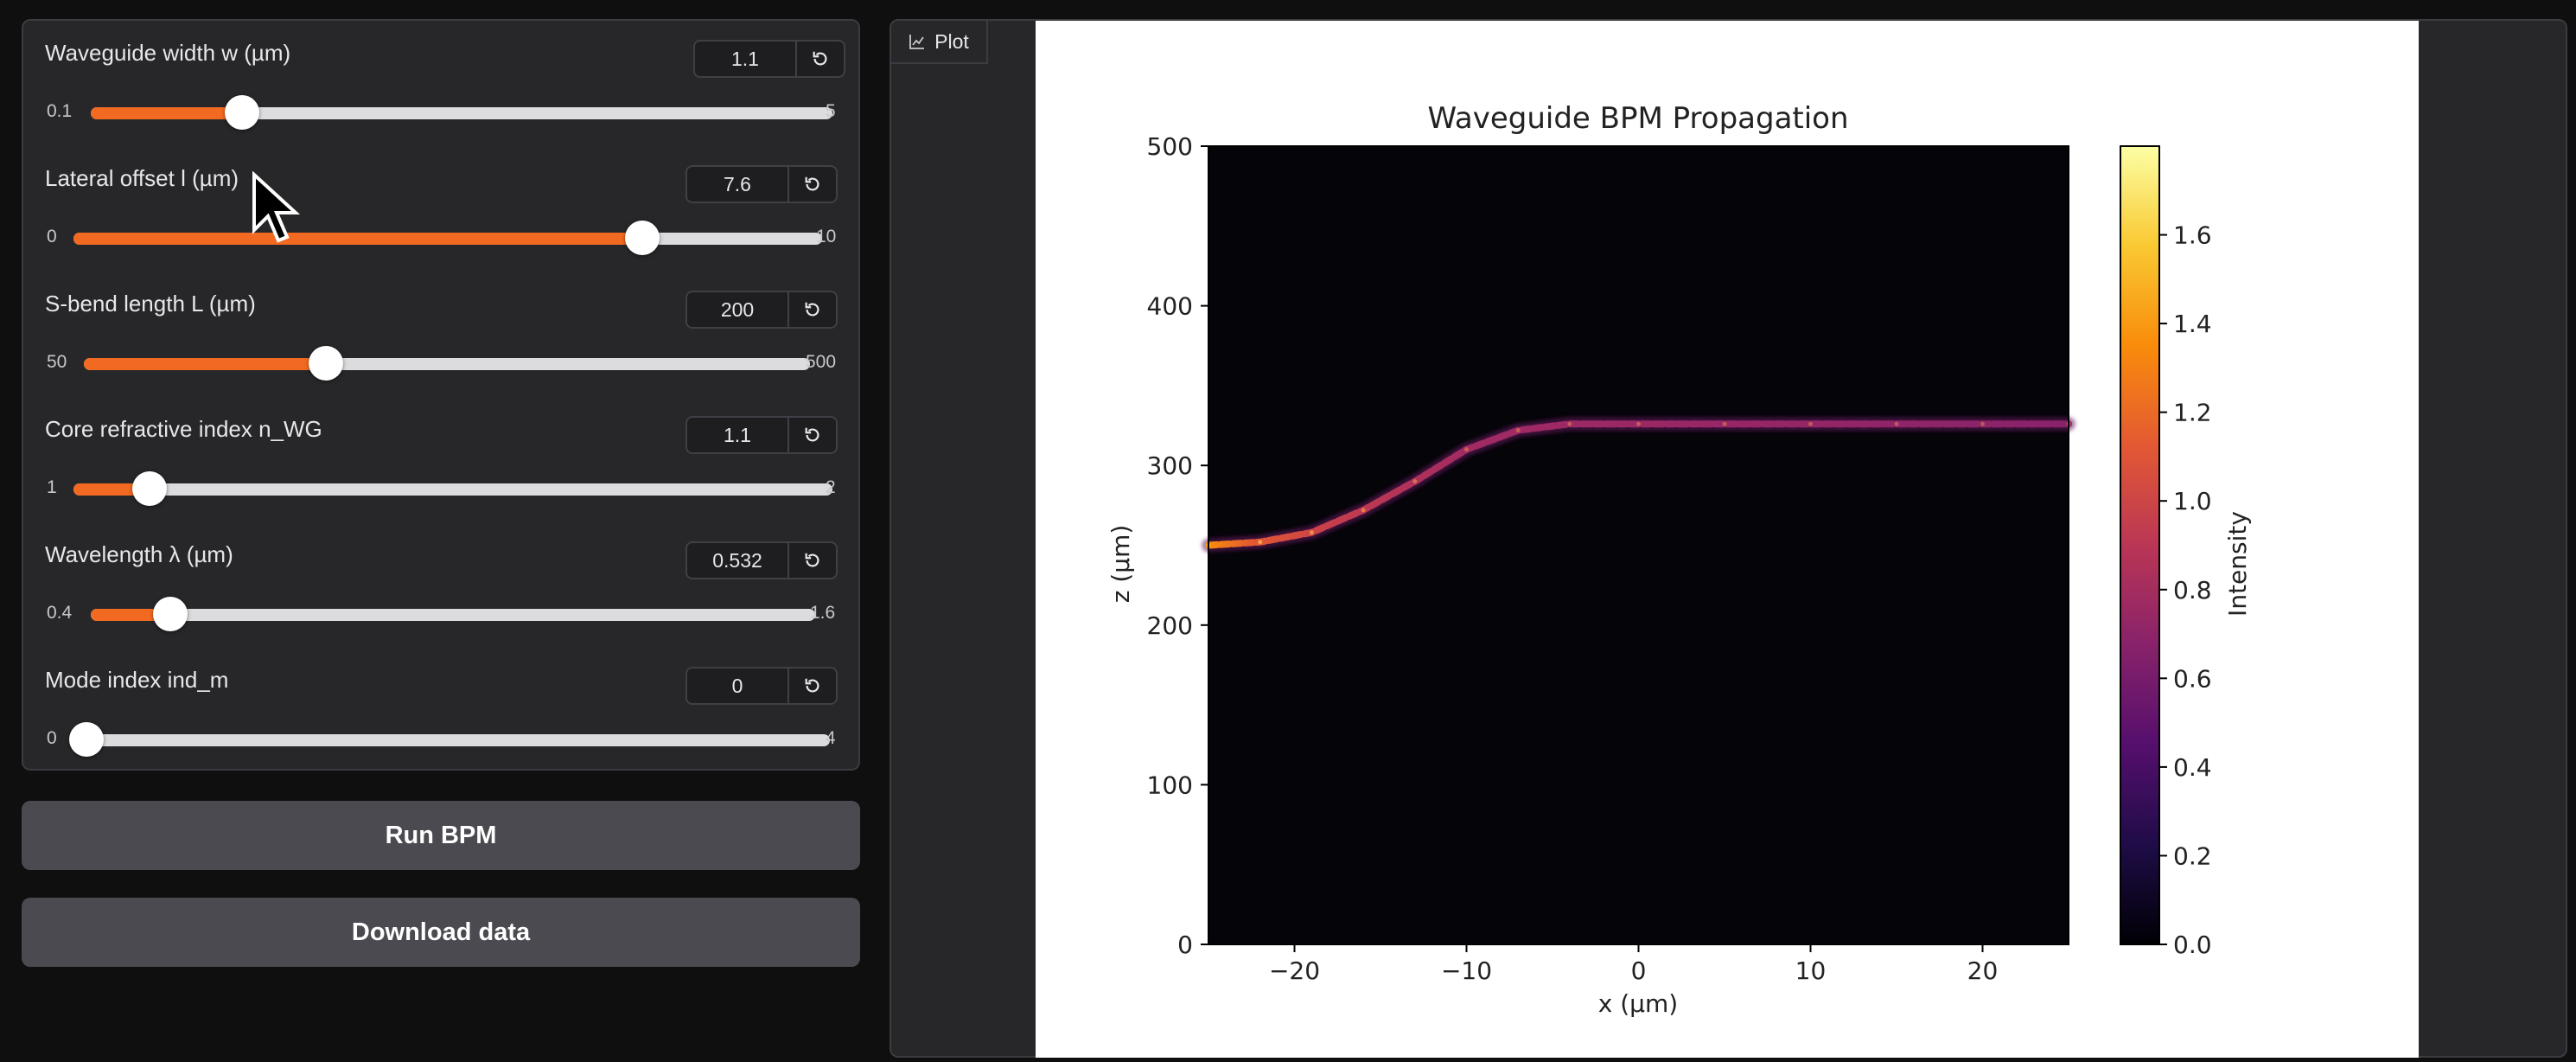 This screenshot has height=1062, width=2576. Describe the element at coordinates (2237, 564) in the screenshot. I see `colorbar-label: Intensity` at that location.